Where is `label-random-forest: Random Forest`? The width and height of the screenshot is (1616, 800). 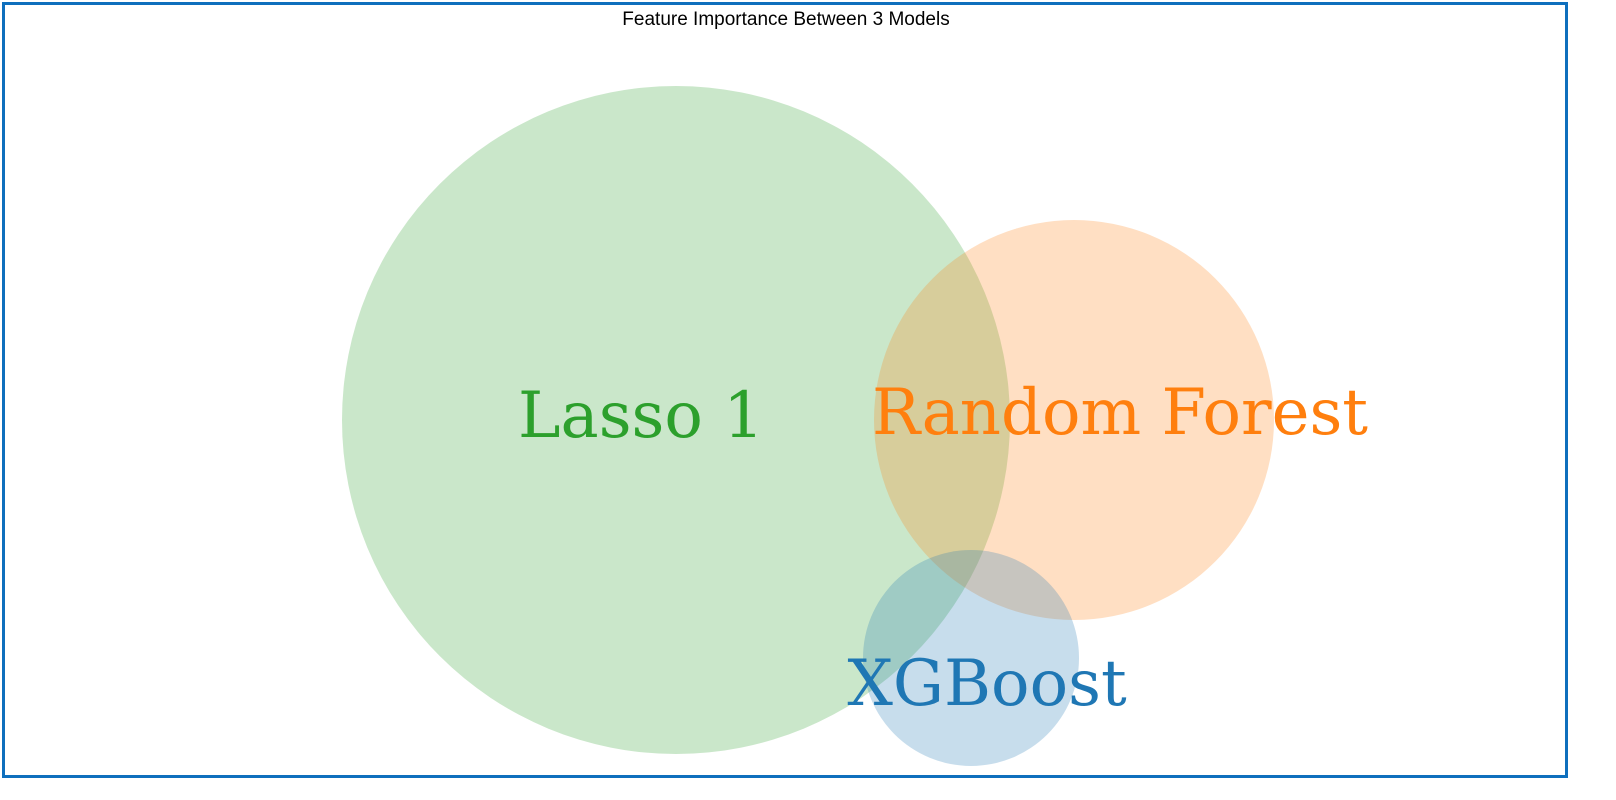 label-random-forest: Random Forest is located at coordinates (1120, 413).